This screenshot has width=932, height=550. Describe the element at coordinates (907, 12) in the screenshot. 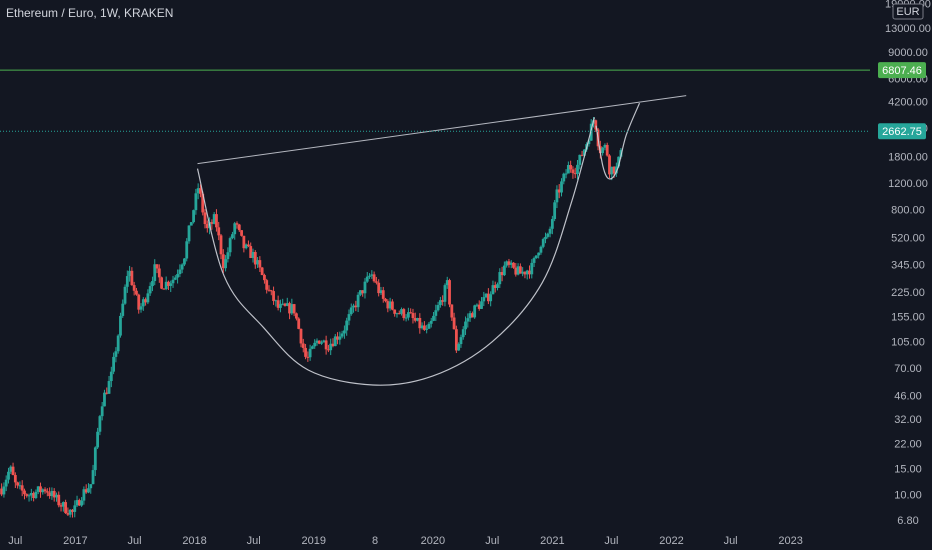

I see `currency-label: EUR` at that location.